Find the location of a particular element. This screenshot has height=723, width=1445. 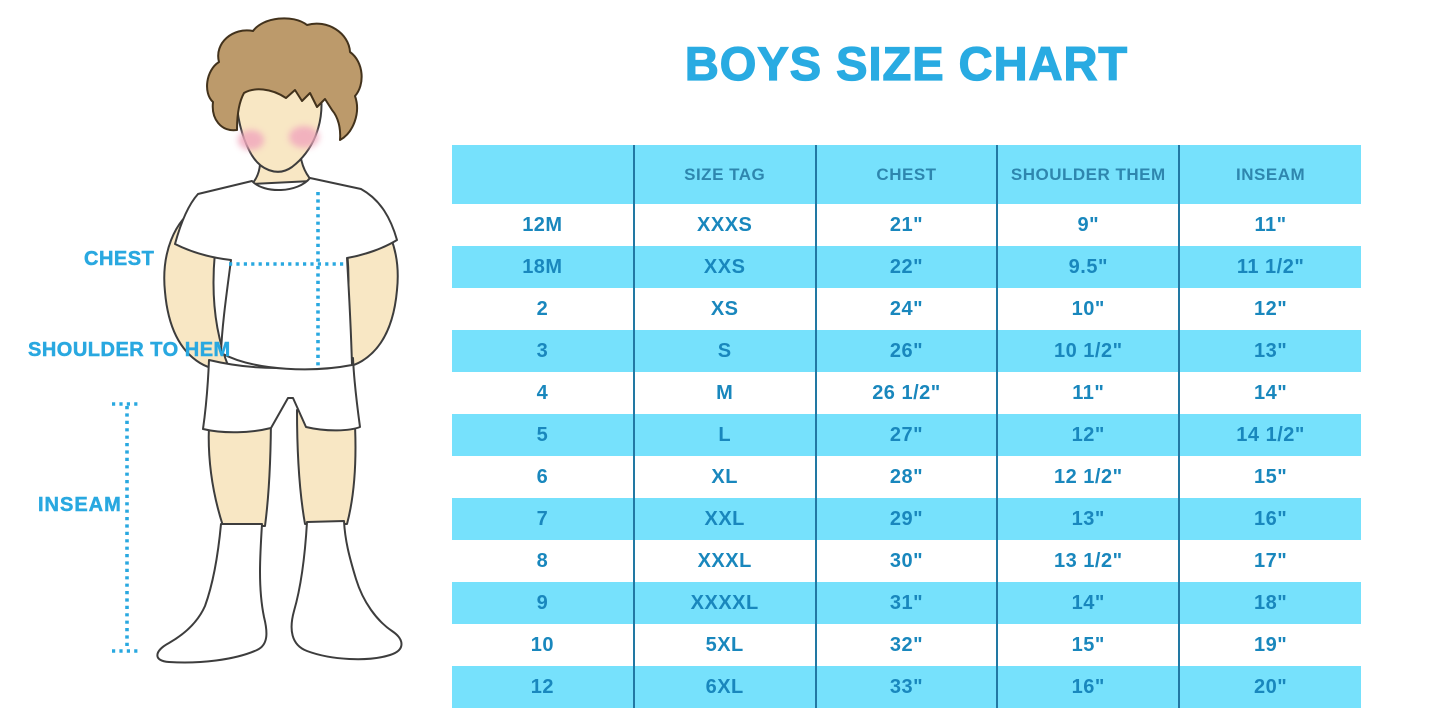

boy-left-cheek is located at coordinates (251, 140).